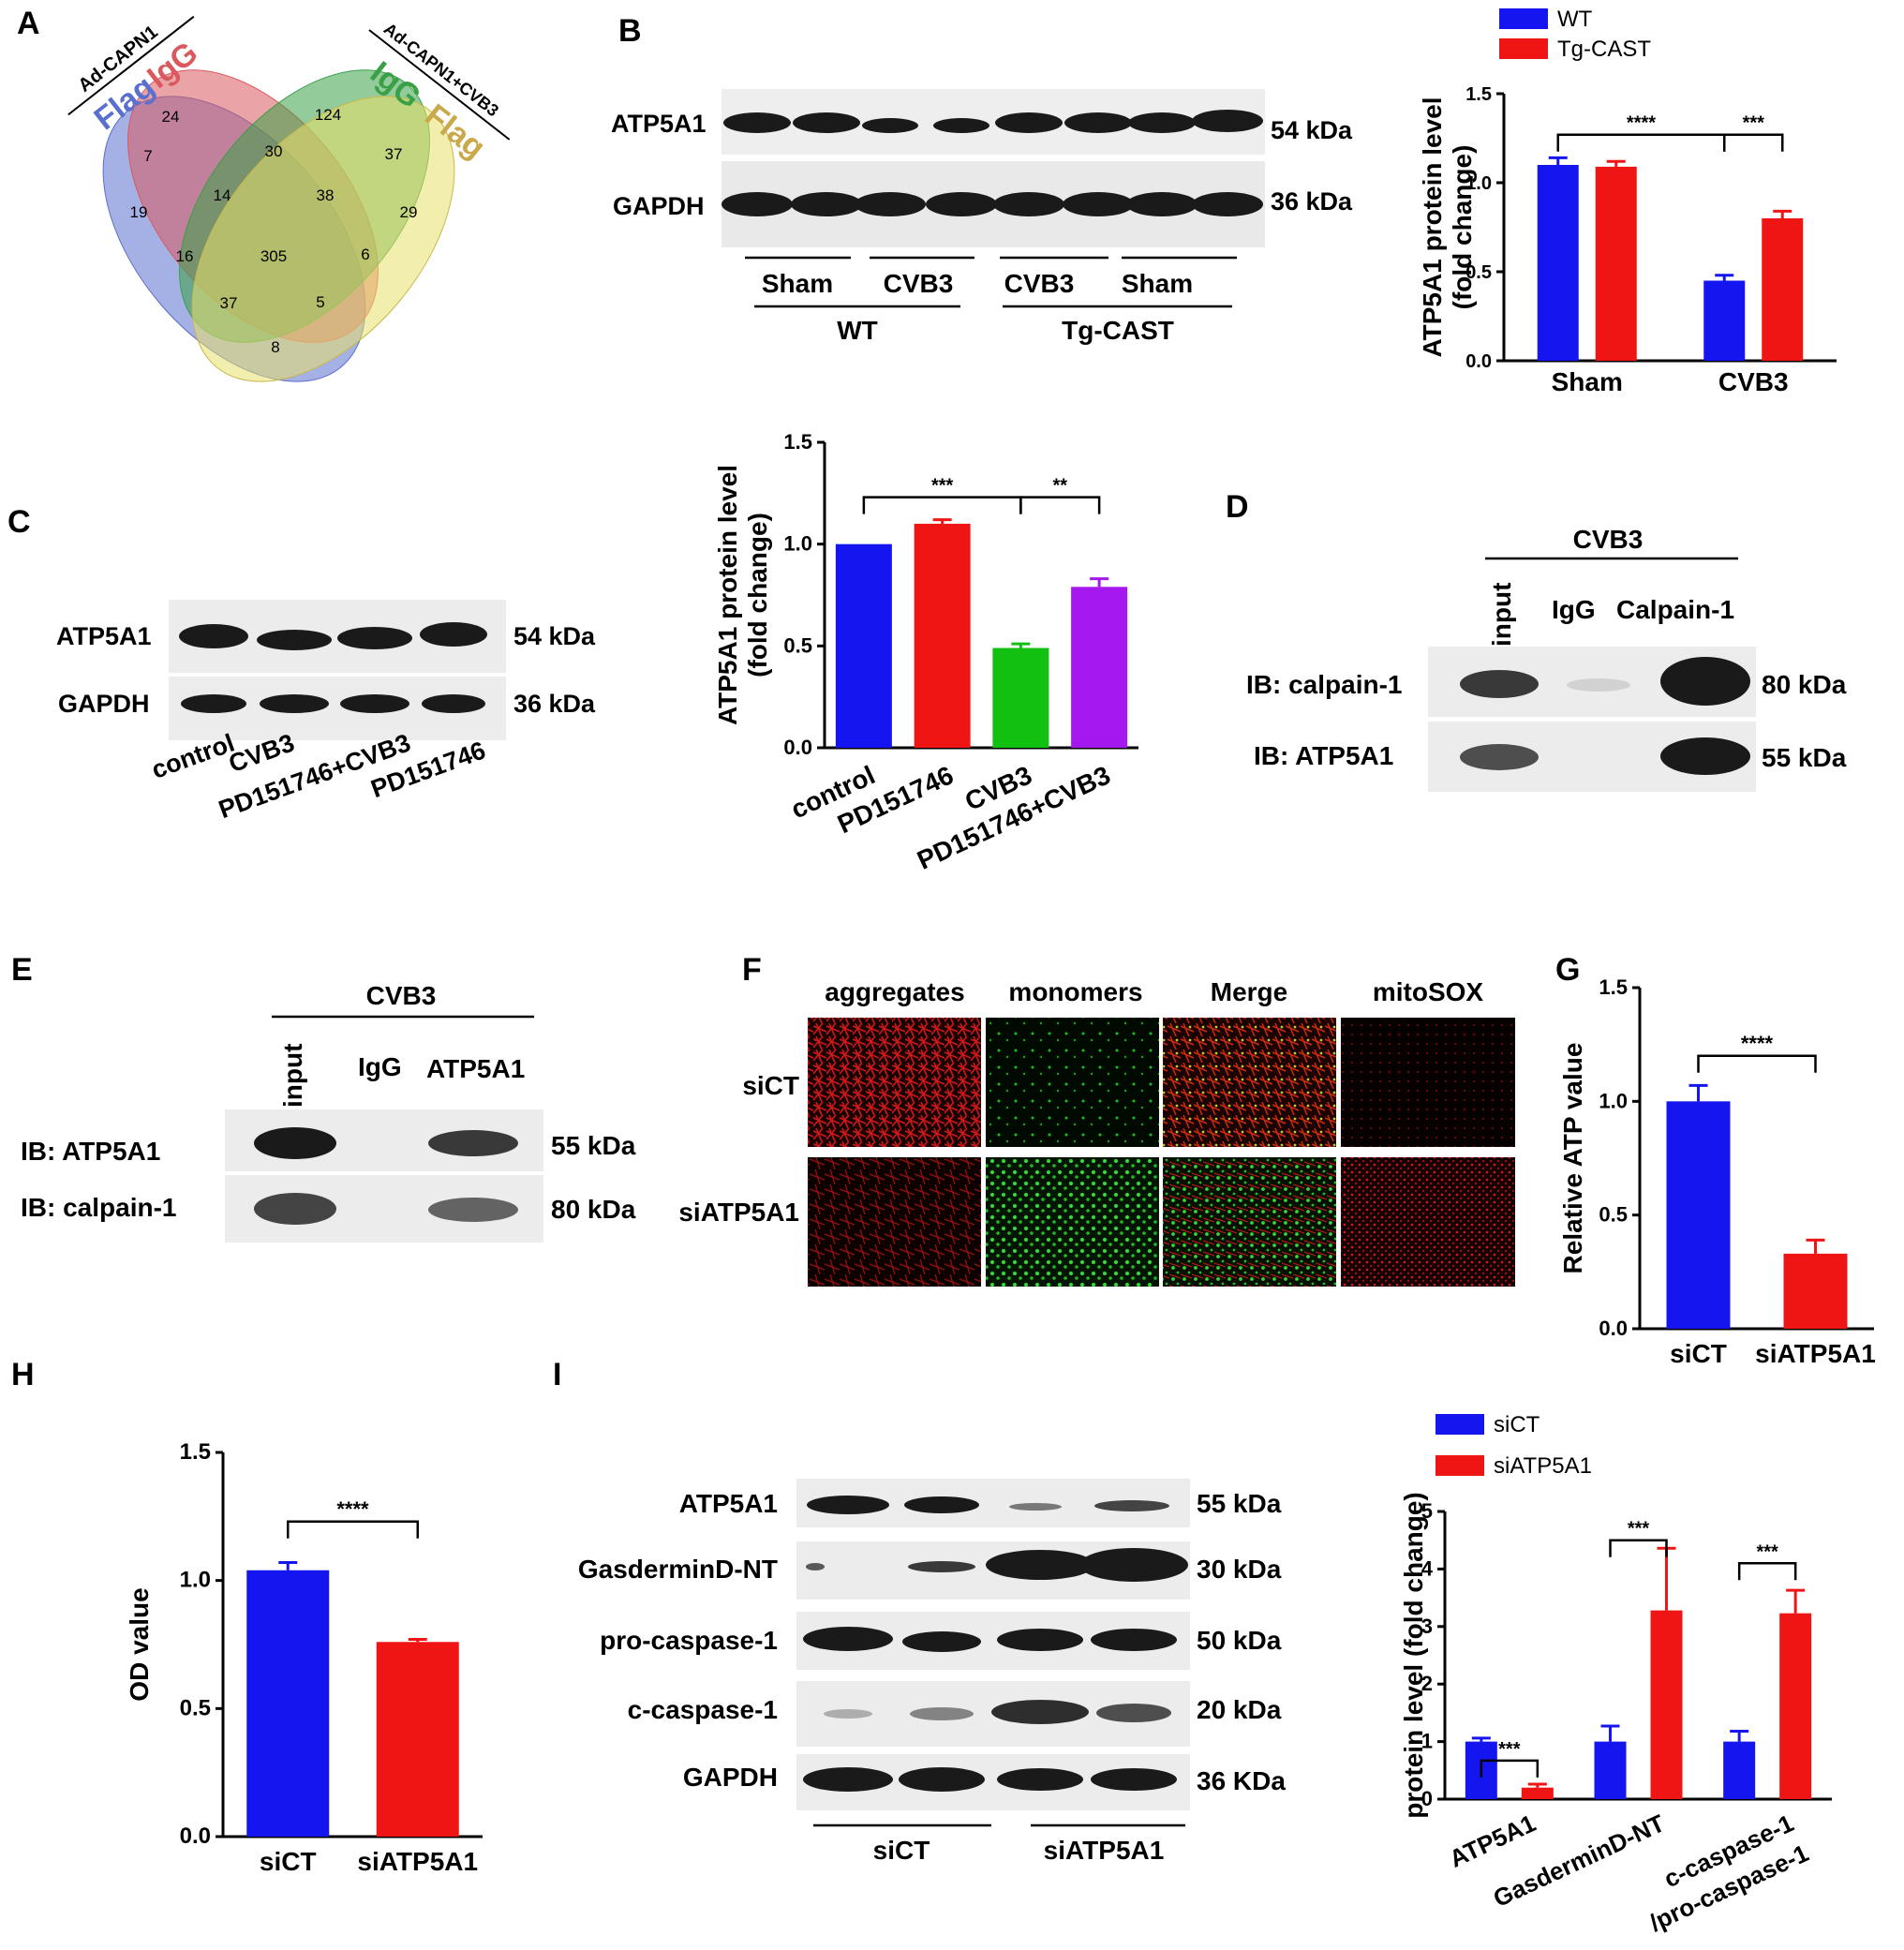 The height and width of the screenshot is (1950, 1904). What do you see at coordinates (1072, 1222) in the screenshot?
I see `micro-image-monomers-siatp5a1` at bounding box center [1072, 1222].